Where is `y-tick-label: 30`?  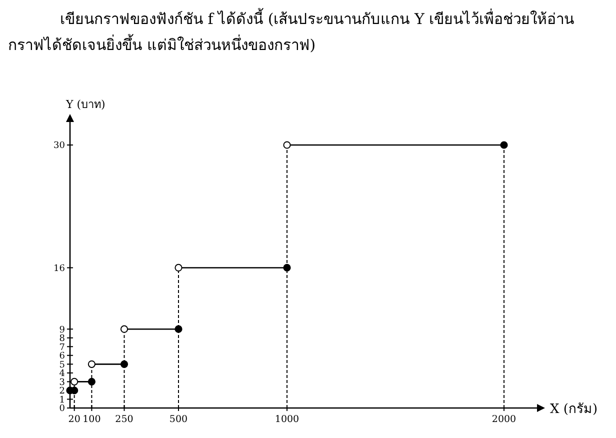
y-tick-label: 30 is located at coordinates (60, 146).